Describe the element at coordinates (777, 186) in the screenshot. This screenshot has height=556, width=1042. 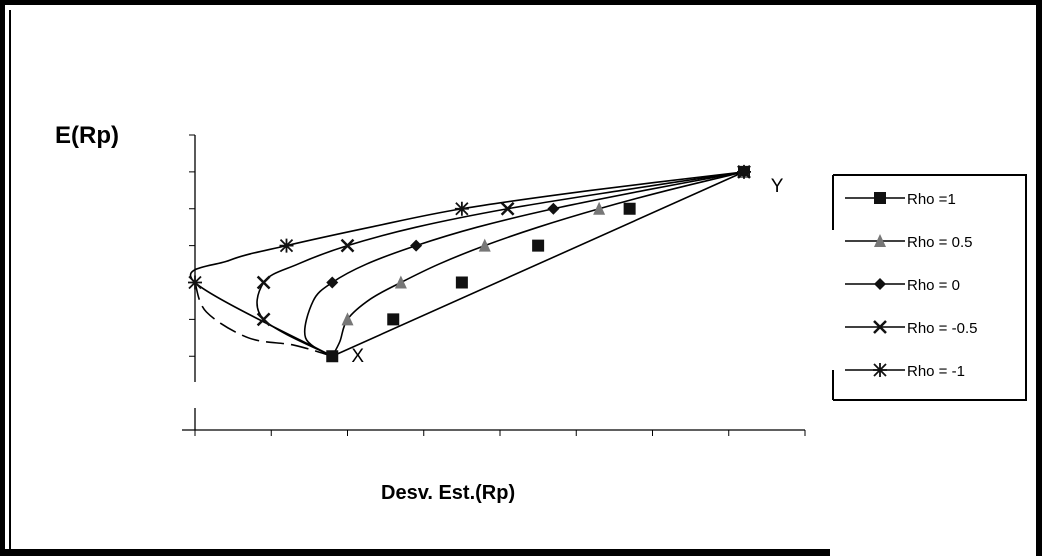
I see `point-label-y: Y` at that location.